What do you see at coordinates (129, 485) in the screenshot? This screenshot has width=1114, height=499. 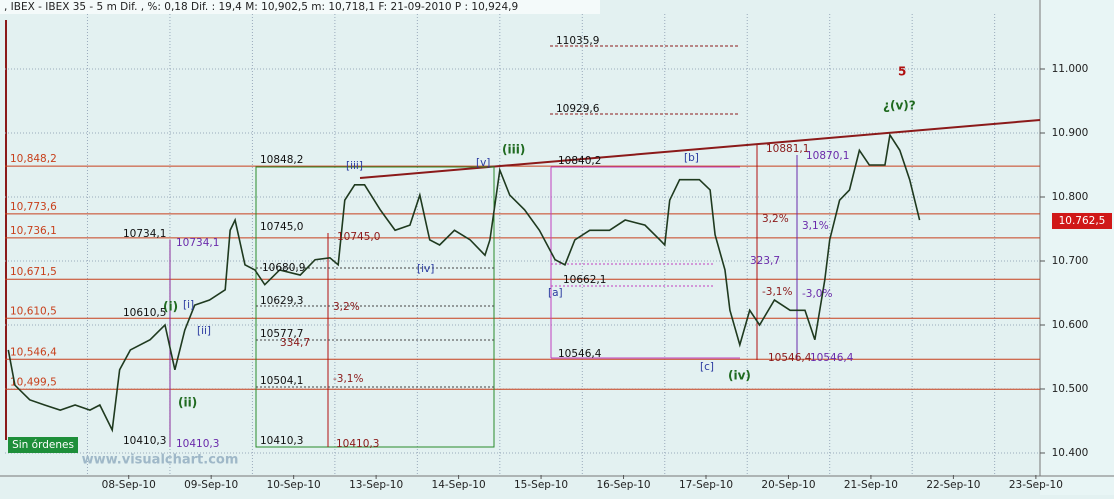 I see `x-tick-label: 08-Sep-10` at bounding box center [129, 485].